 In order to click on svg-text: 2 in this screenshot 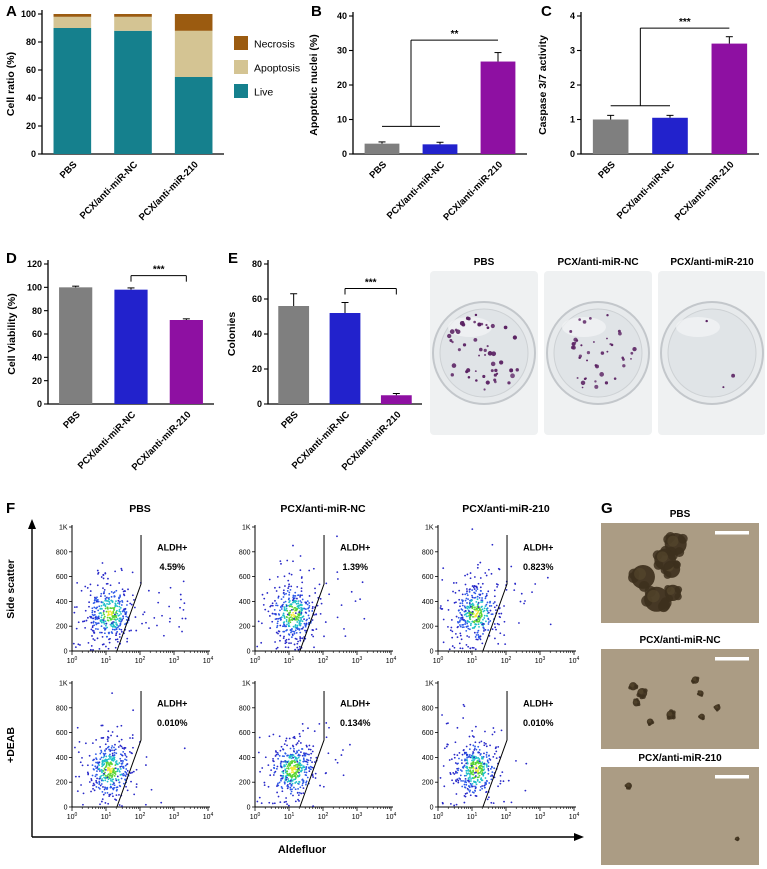, I will do `click(572, 85)`.